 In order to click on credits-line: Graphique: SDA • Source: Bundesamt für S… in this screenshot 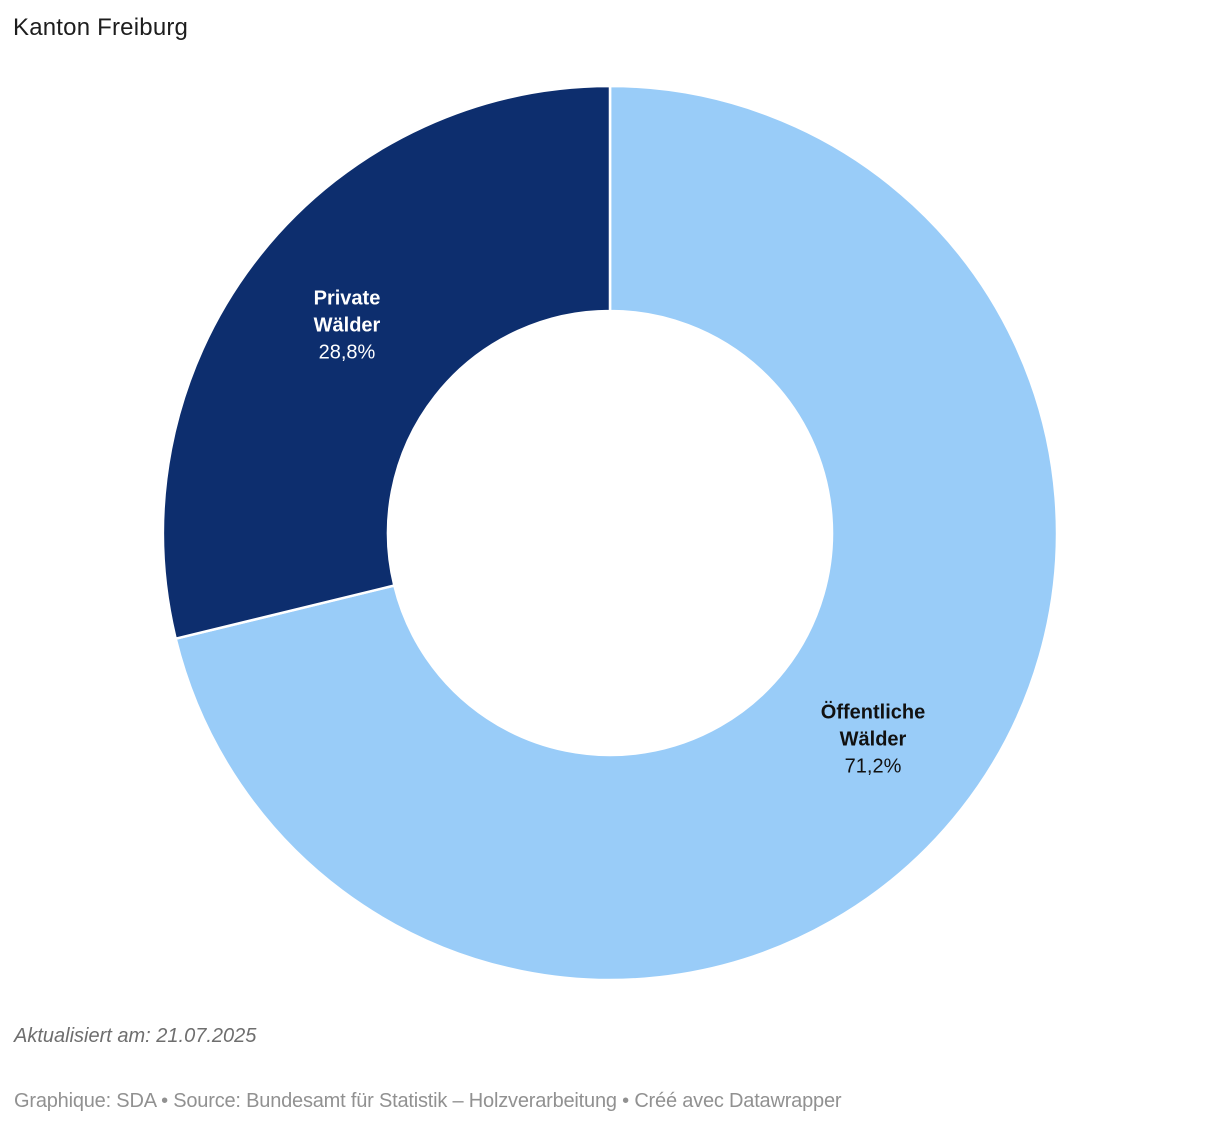, I will do `click(428, 1101)`.